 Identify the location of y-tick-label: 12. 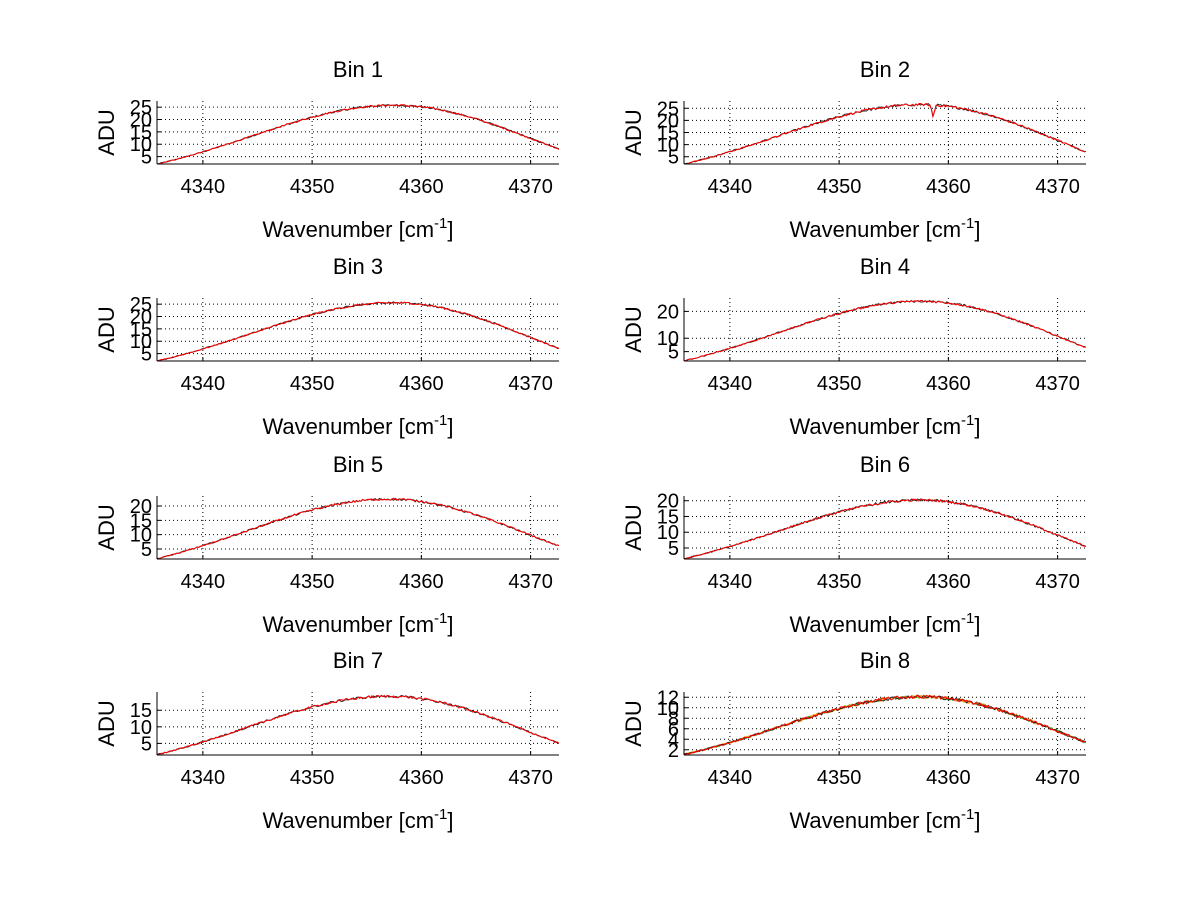
(668, 698).